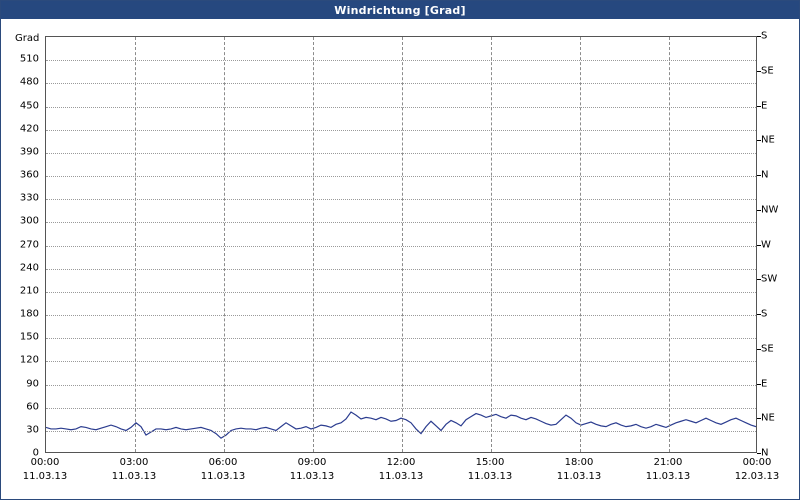 This screenshot has height=500, width=800. I want to click on x-axis-tick-time: 15:00, so click(490, 462).